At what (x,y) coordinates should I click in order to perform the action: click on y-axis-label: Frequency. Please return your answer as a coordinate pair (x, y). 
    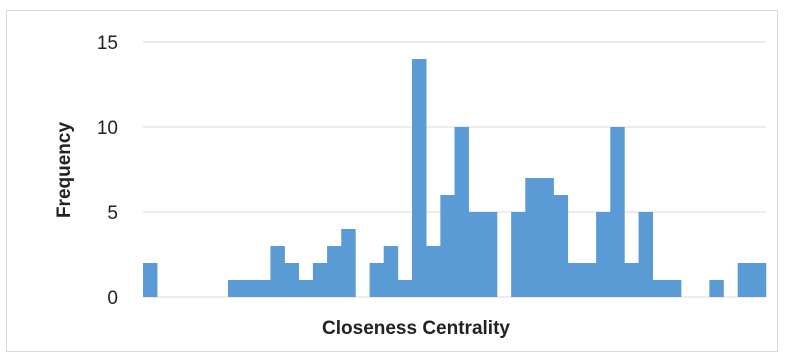
    Looking at the image, I should click on (64, 170).